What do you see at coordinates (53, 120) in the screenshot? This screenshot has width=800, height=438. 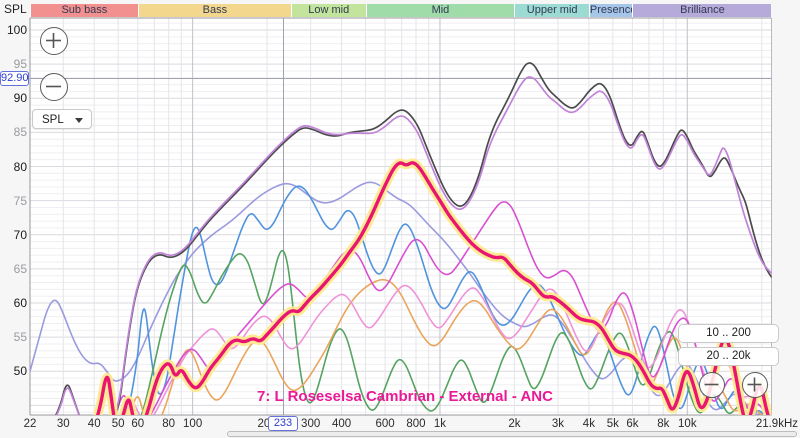 I see `y-axis-mode-label: SPL` at bounding box center [53, 120].